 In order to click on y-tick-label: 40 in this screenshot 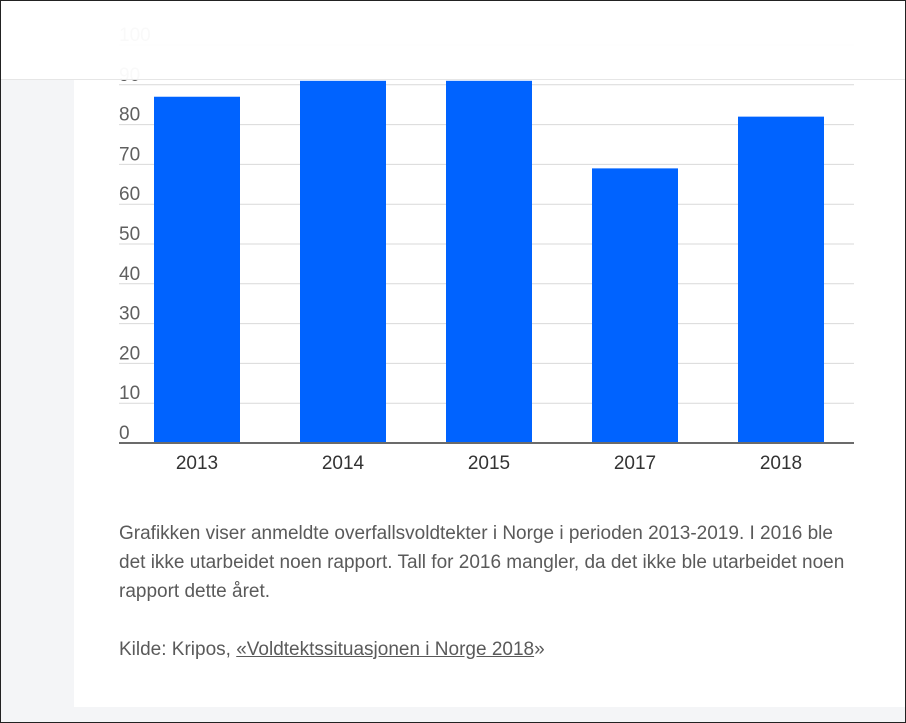, I will do `click(129, 274)`.